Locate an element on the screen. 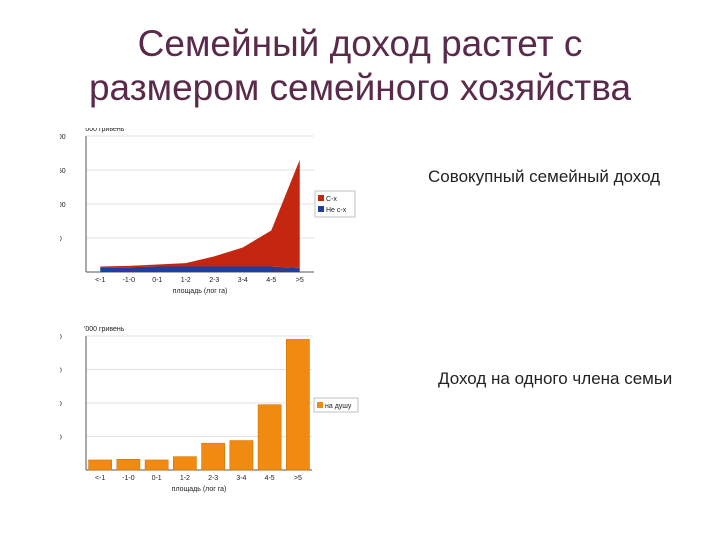  caption-per-capita-income: Доход на одного члена семьи is located at coordinates (555, 378).